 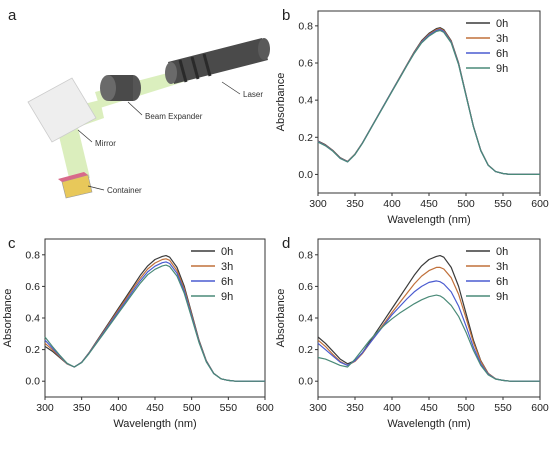 I want to click on laser-label: Laser, so click(x=253, y=94).